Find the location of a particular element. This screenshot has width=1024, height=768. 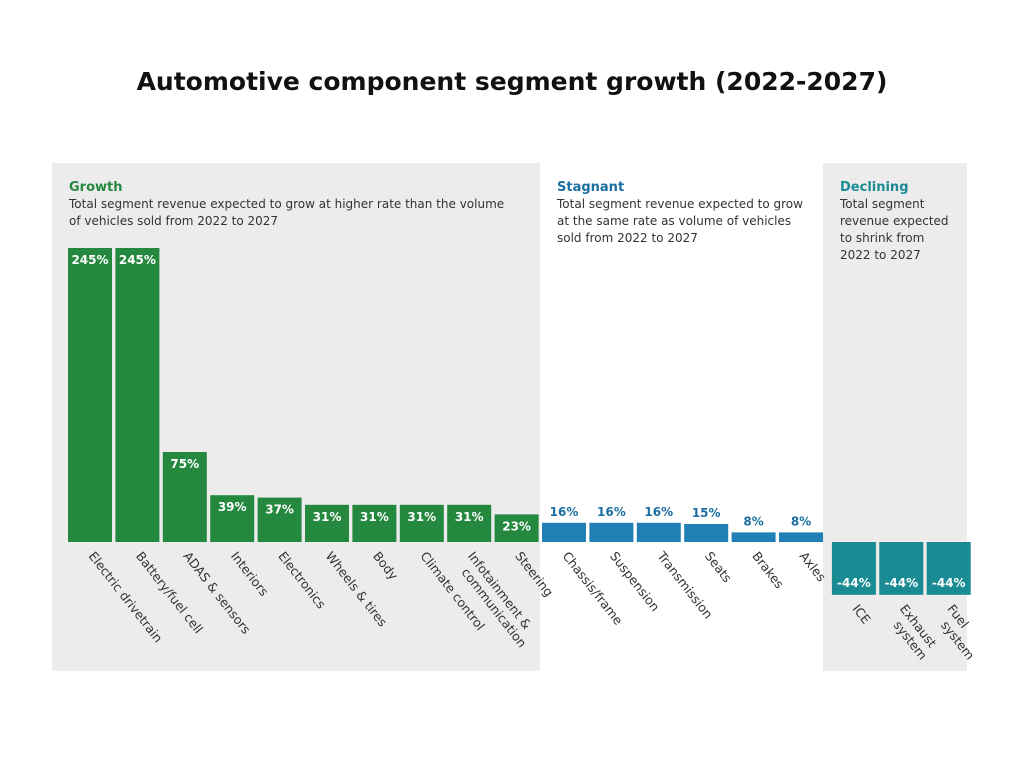

data-label: 23% is located at coordinates (516, 526).